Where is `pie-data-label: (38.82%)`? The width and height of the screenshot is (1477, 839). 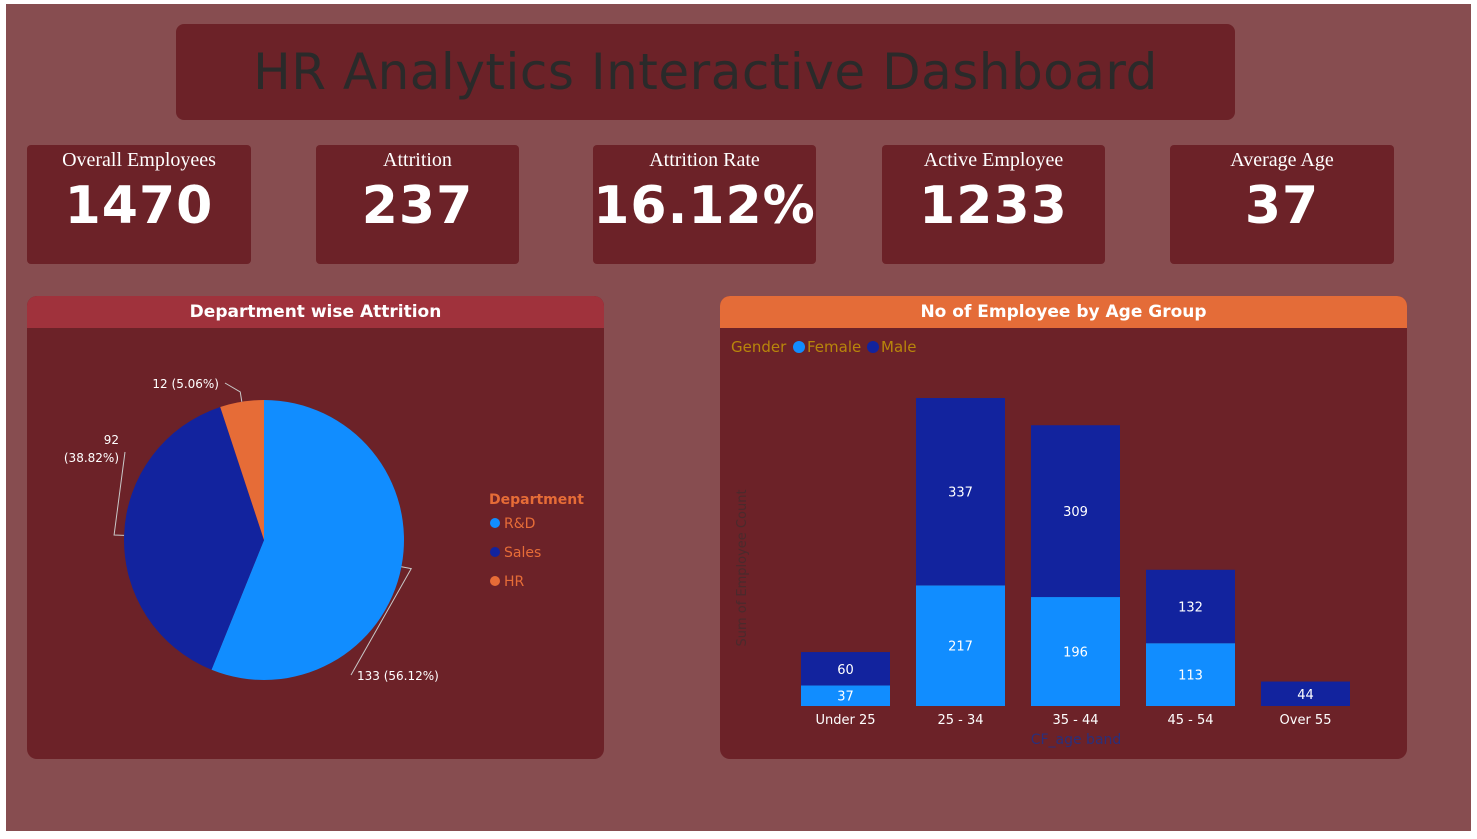 pie-data-label: (38.82%) is located at coordinates (91, 458).